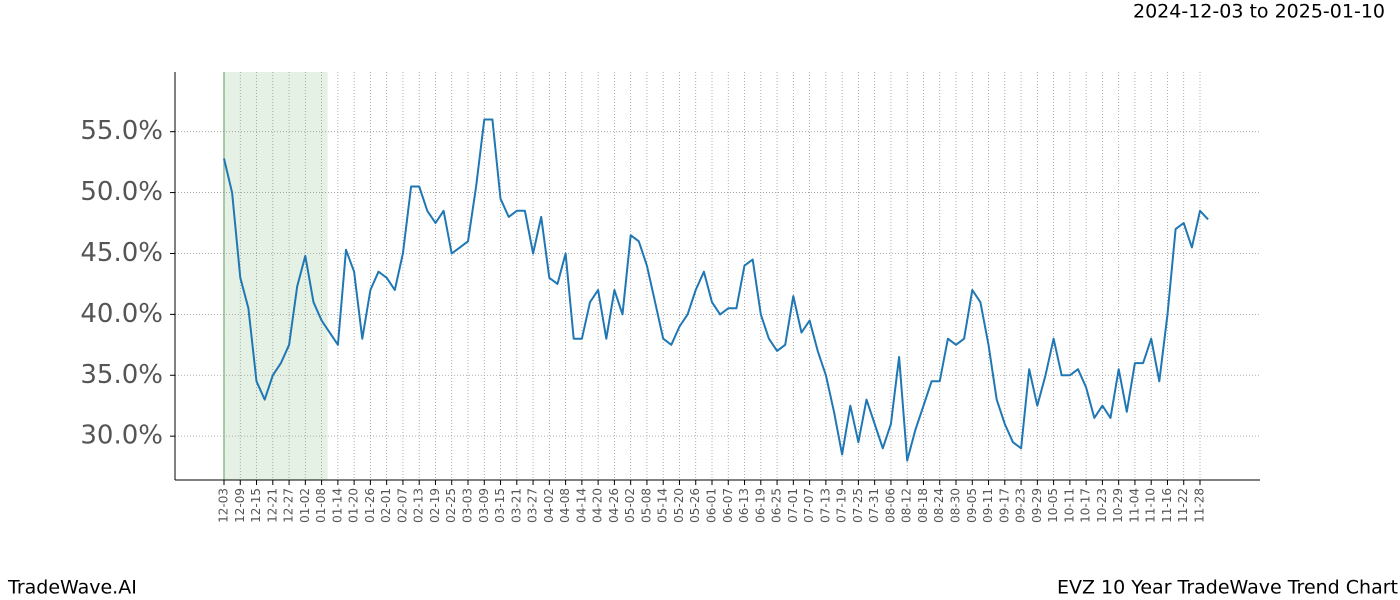  Describe the element at coordinates (1086, 505) in the screenshot. I see `x-tick-label: 10-17` at that location.